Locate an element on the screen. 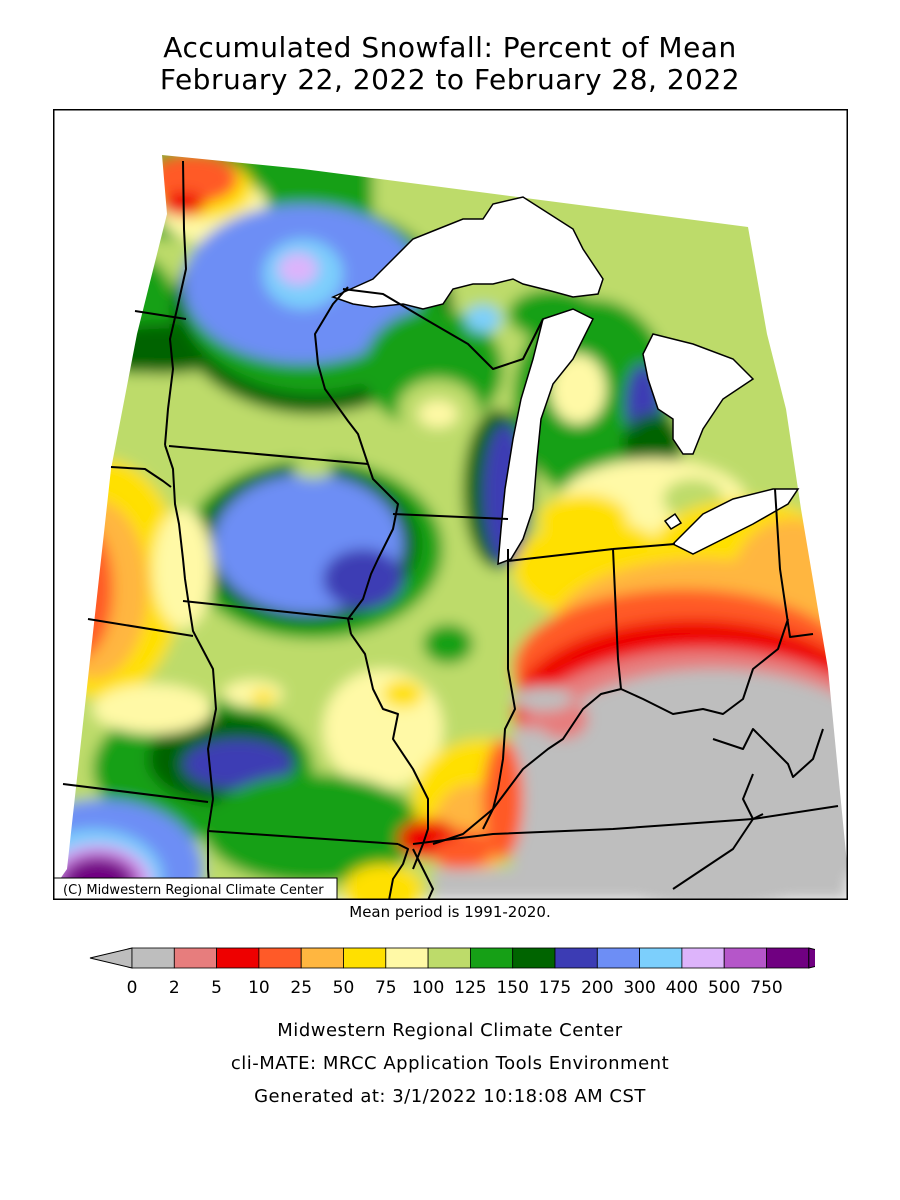  copyright-box: (C) Midwestern Regional Climate Center is located at coordinates (195, 888).